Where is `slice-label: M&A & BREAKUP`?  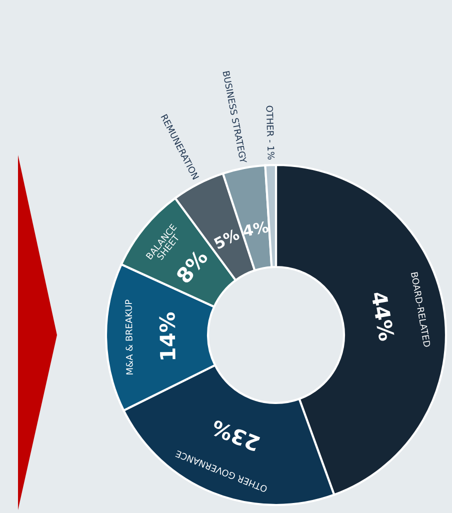
slice-label: M&A & BREAKUP is located at coordinates (129, 337).